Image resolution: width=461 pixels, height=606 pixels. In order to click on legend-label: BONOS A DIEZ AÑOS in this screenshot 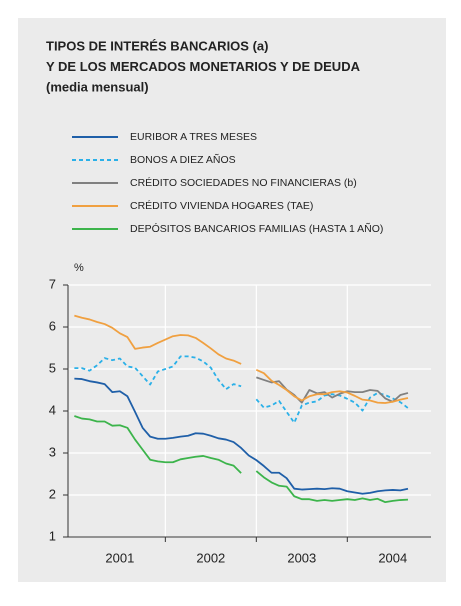, I will do `click(183, 159)`.